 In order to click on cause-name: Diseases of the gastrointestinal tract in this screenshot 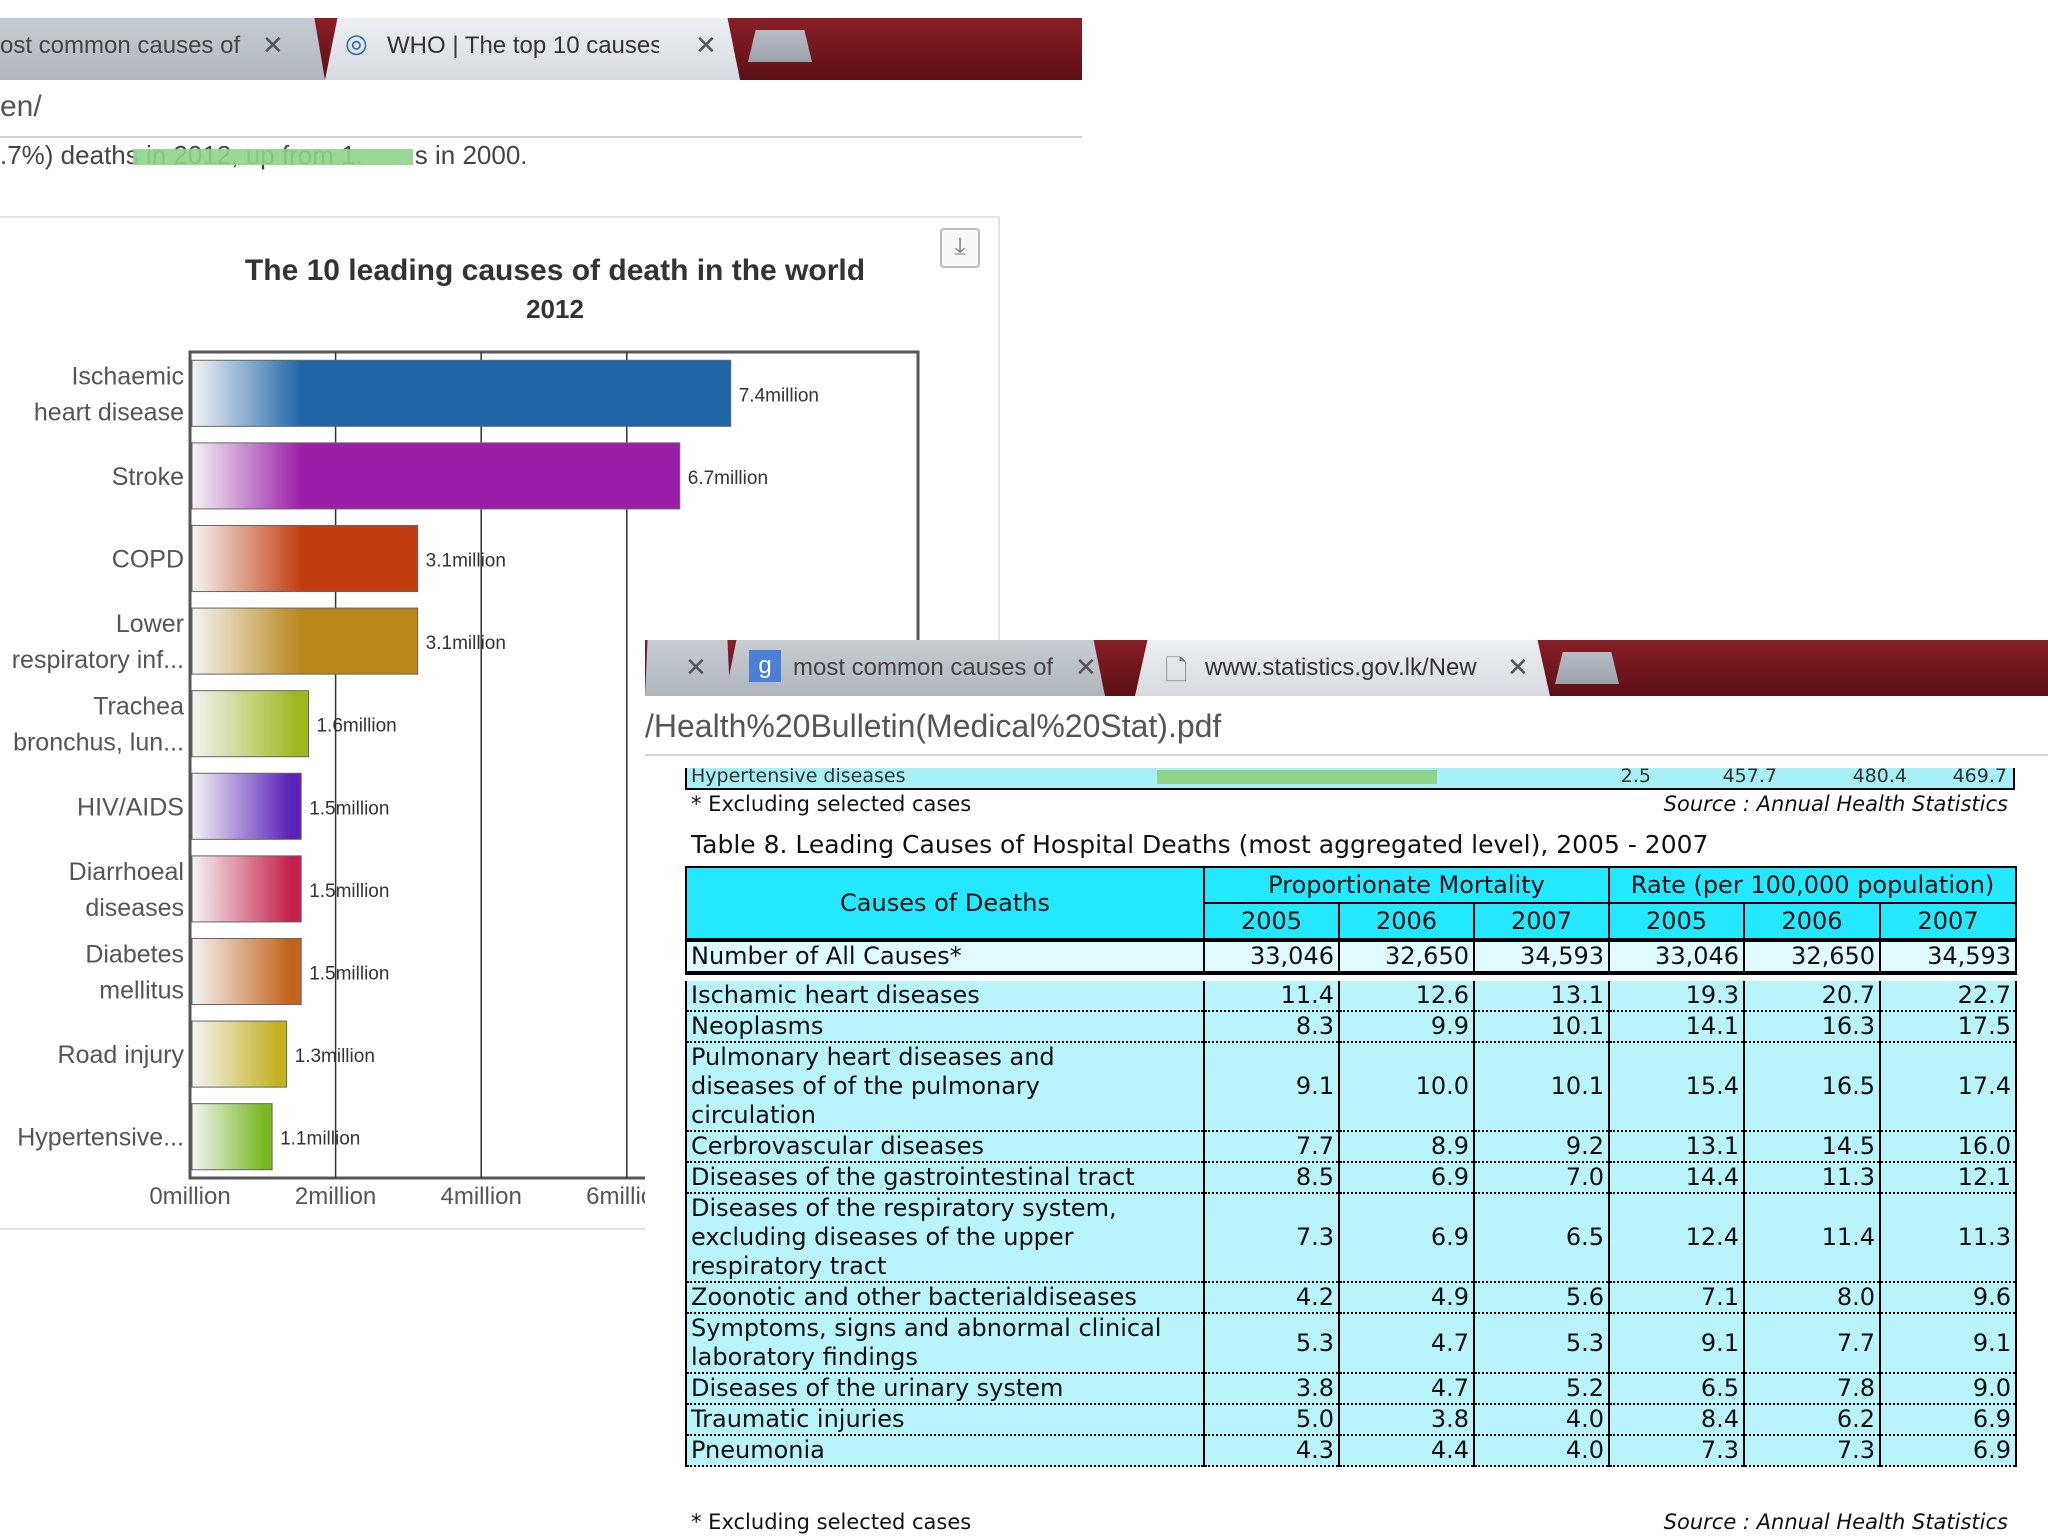, I will do `click(945, 1178)`.